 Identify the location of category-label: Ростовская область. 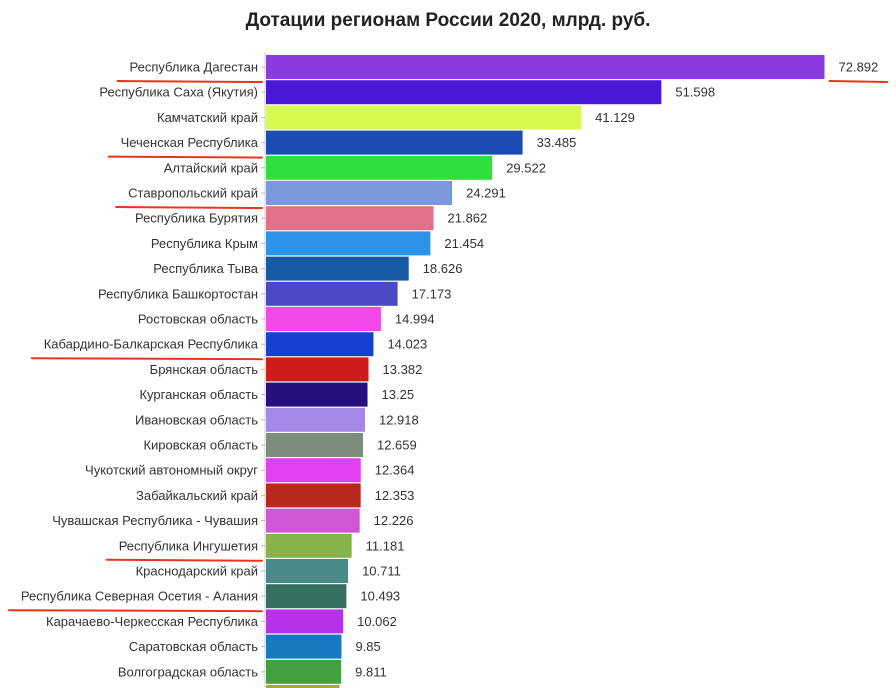
(198, 319).